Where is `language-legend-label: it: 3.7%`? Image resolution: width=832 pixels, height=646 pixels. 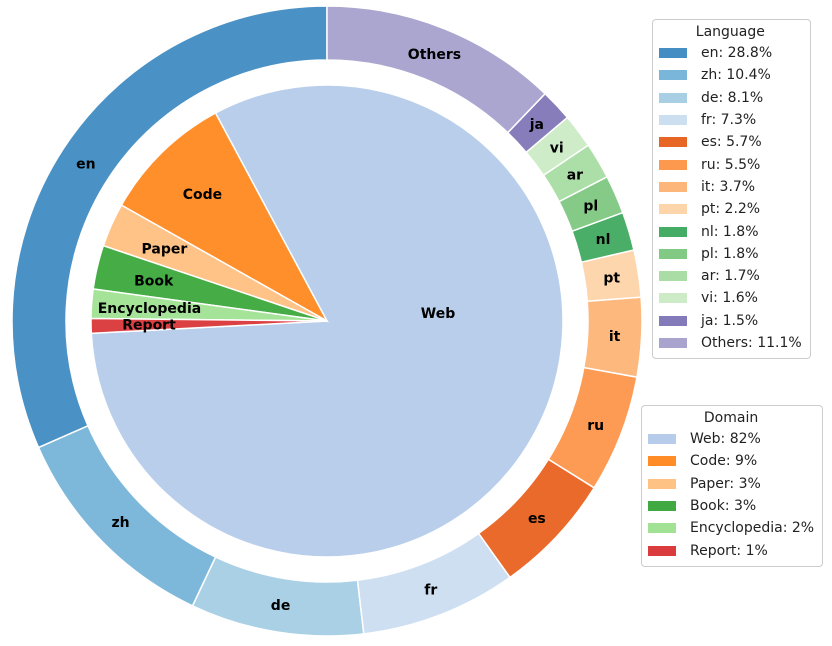
language-legend-label: it: 3.7% is located at coordinates (728, 186).